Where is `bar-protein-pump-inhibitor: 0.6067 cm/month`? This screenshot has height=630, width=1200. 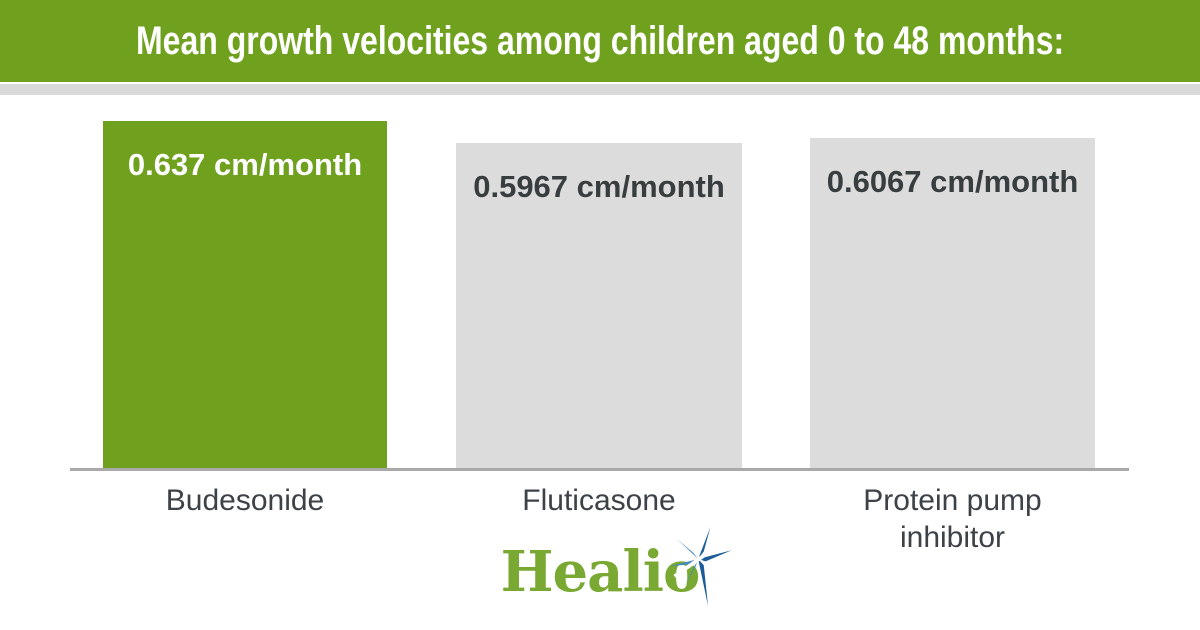
bar-protein-pump-inhibitor: 0.6067 cm/month is located at coordinates (952, 303).